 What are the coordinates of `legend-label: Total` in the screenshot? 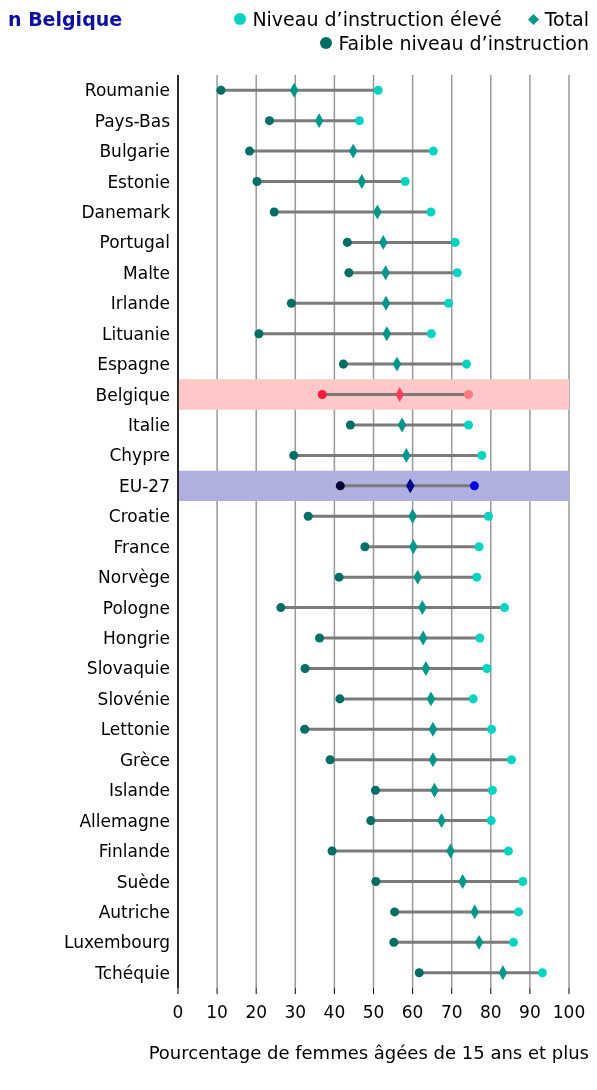 It's located at (566, 19).